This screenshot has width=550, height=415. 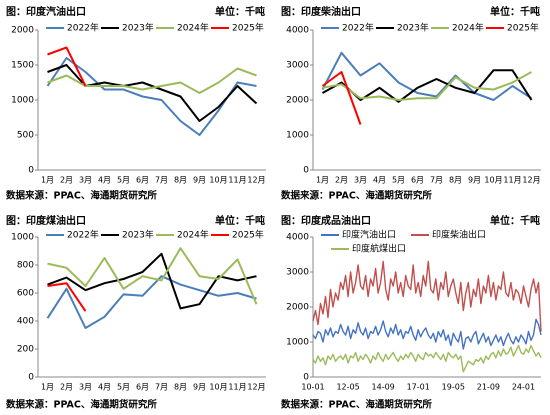 I want to click on x-tick-label: 14-09, so click(x=383, y=387).